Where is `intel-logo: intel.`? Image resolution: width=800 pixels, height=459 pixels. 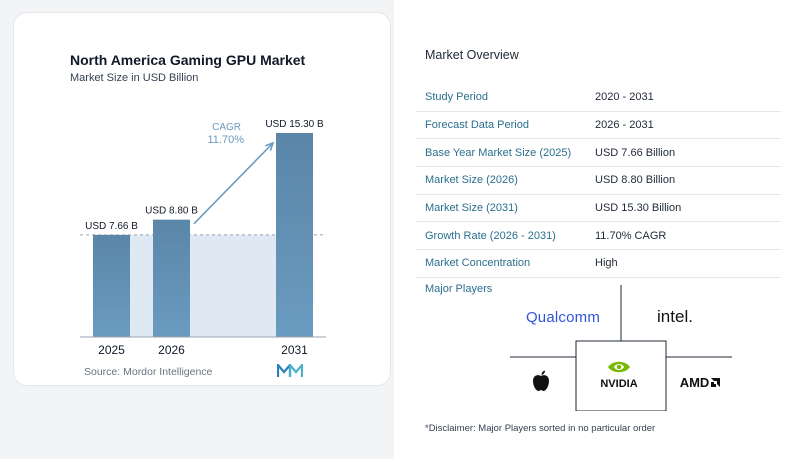
intel-logo: intel. is located at coordinates (675, 316).